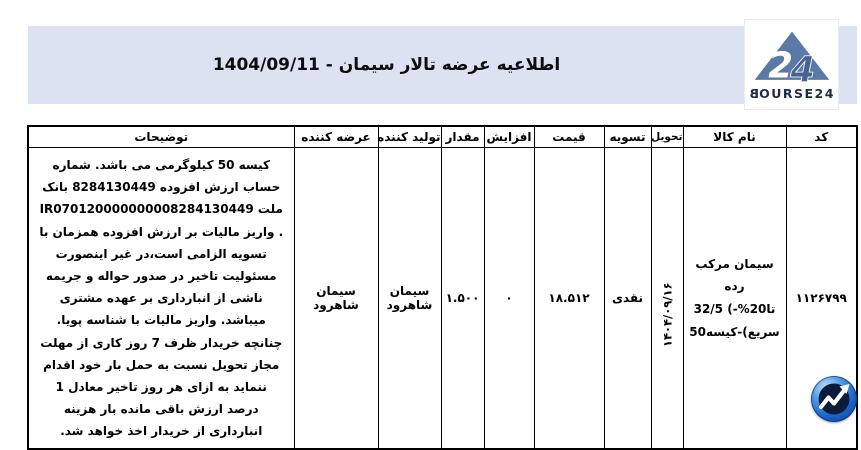 The width and height of the screenshot is (861, 450). Describe the element at coordinates (462, 136) in the screenshot. I see `col-header-quantity: مقدار` at that location.